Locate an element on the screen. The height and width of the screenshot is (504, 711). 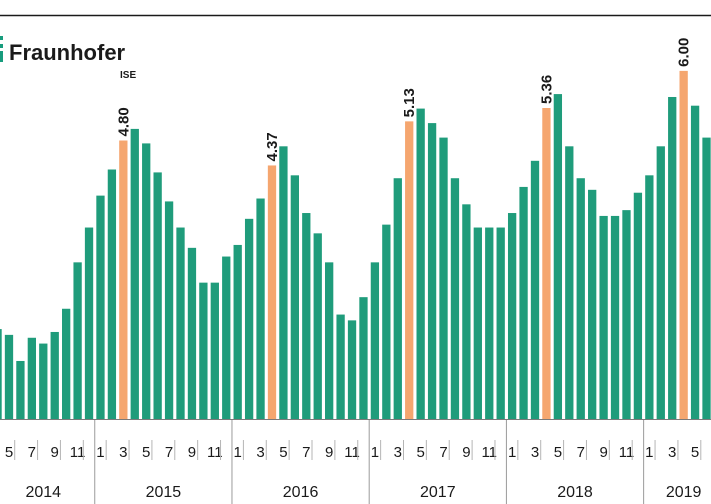
data-label: 5.36 is located at coordinates (546, 89).